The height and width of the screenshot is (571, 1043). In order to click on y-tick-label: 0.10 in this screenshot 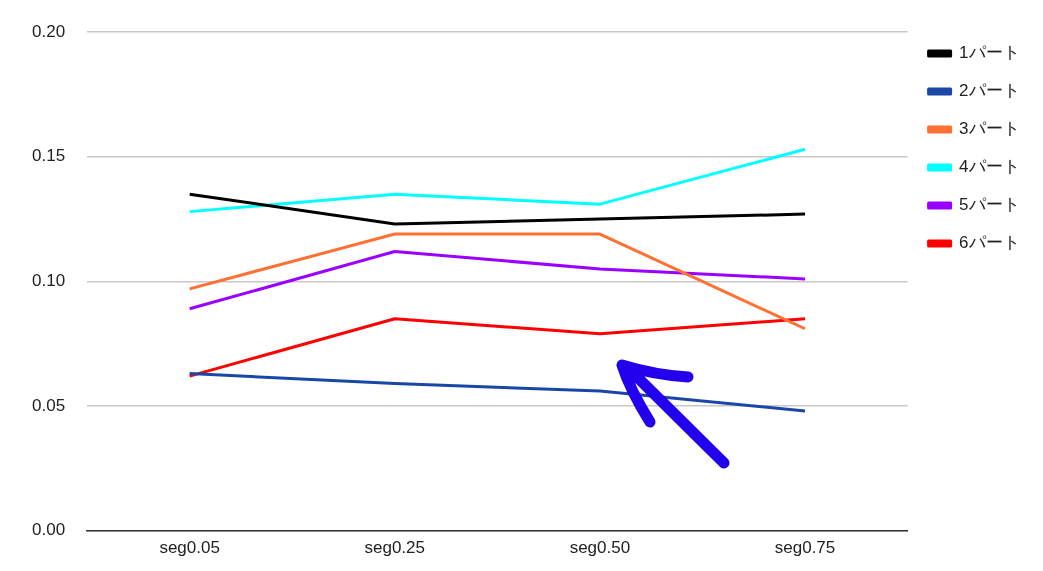, I will do `click(48, 281)`.